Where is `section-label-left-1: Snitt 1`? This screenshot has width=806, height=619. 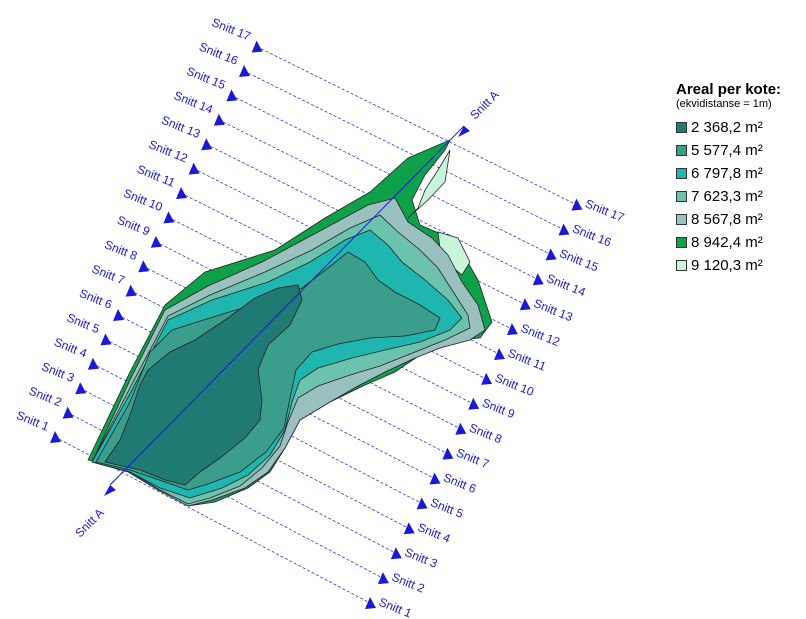 section-label-left-1: Snitt 1 is located at coordinates (32, 421).